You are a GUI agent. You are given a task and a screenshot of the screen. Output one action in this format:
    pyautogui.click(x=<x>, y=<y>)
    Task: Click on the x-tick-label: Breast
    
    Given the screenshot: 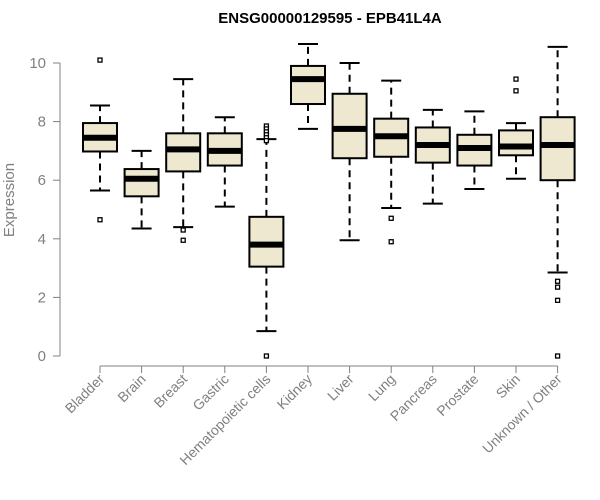 What is the action you would take?
    pyautogui.click(x=170, y=391)
    